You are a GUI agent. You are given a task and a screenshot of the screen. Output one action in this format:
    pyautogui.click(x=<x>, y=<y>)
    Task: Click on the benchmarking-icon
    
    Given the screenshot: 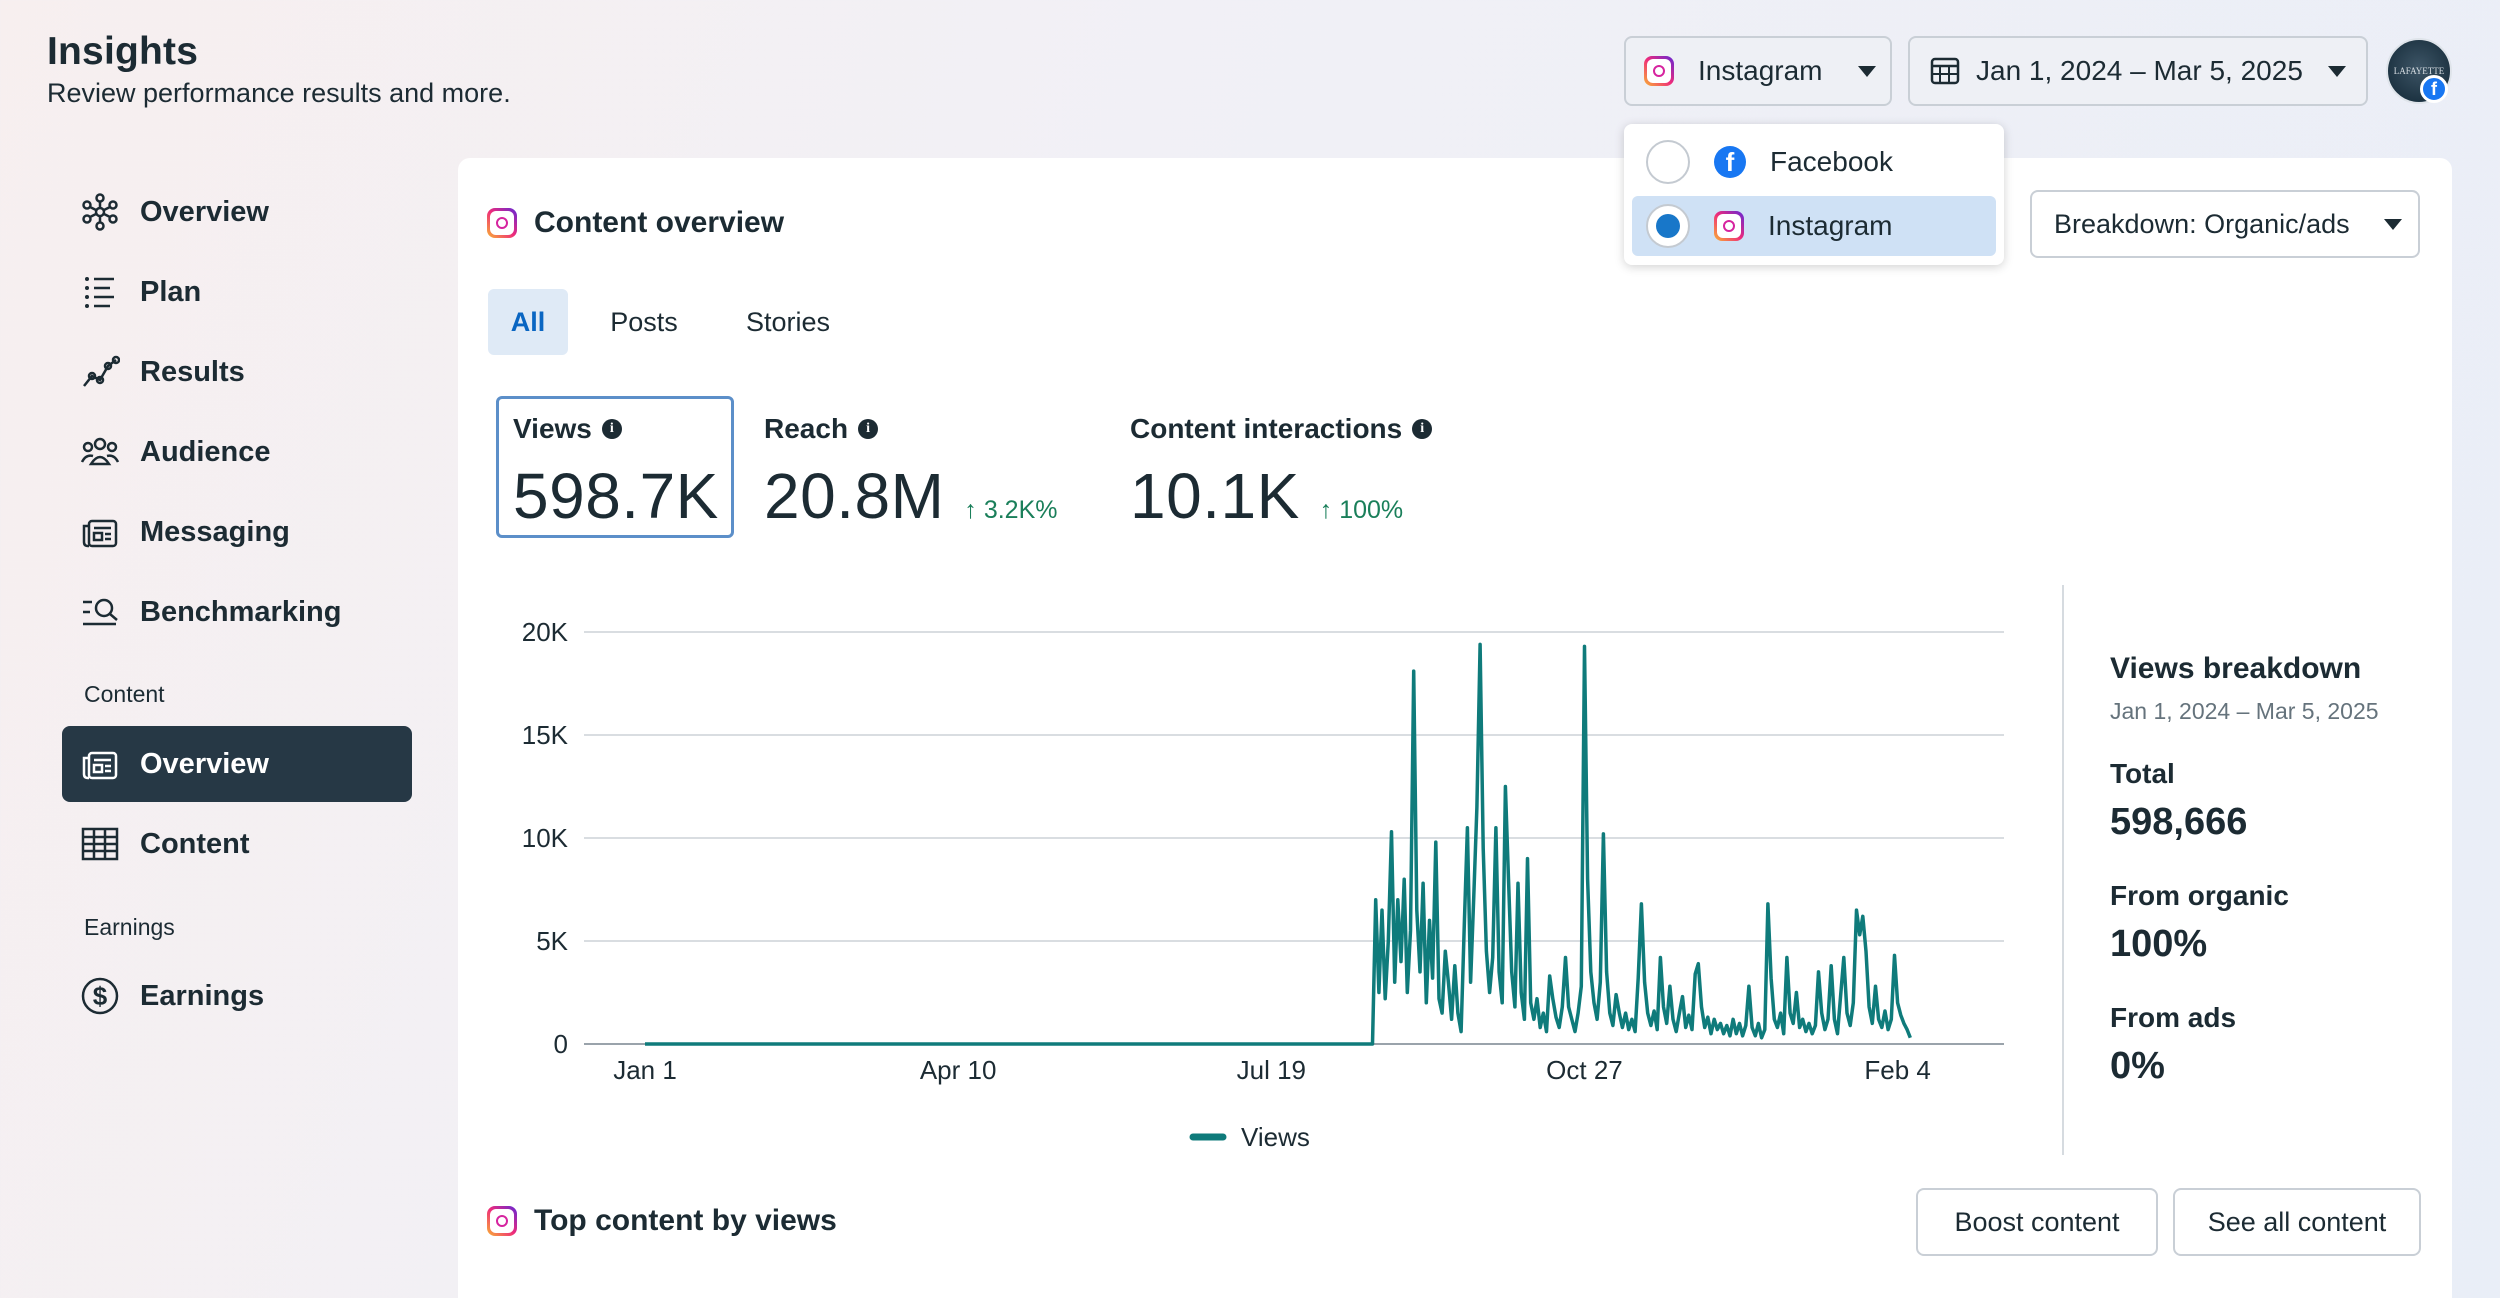 What is the action you would take?
    pyautogui.click(x=100, y=612)
    